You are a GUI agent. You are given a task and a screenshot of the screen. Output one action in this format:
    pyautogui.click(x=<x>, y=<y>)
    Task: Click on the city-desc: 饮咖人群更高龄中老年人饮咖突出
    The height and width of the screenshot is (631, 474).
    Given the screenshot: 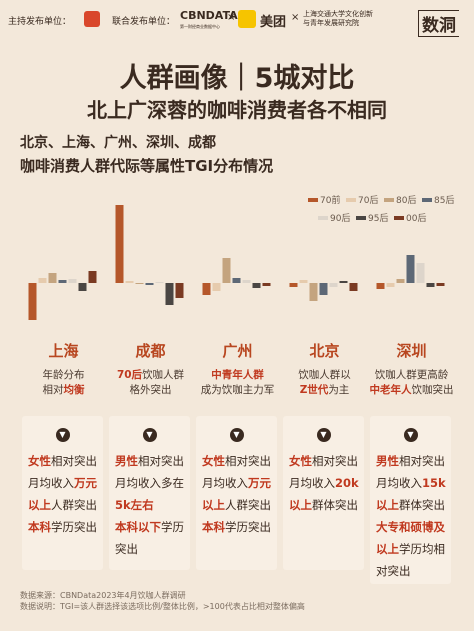 What is the action you would take?
    pyautogui.click(x=411, y=383)
    